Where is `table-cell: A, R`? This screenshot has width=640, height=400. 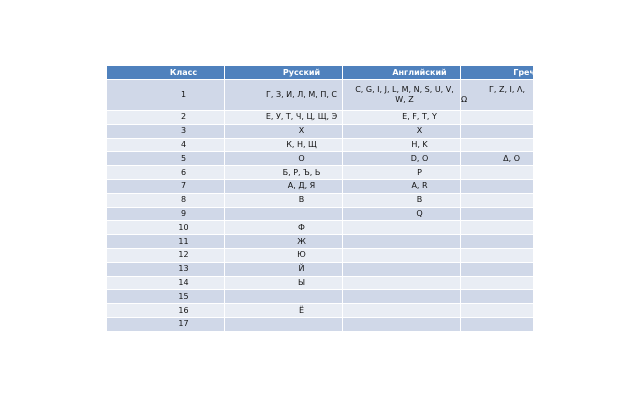 table-cell: A, R is located at coordinates (402, 187).